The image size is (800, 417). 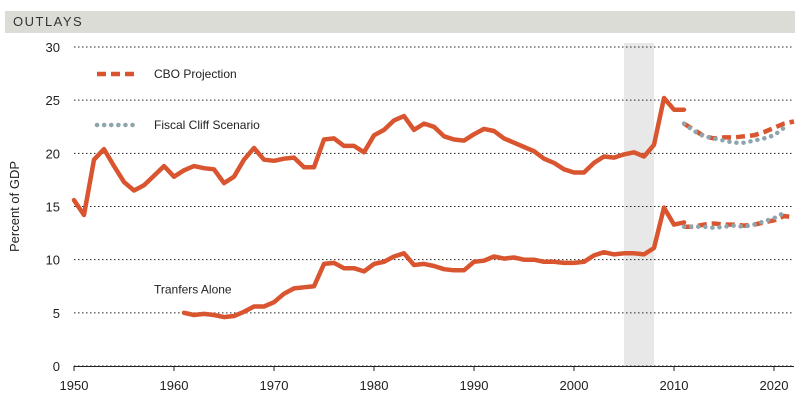 What do you see at coordinates (56, 313) in the screenshot?
I see `y-tick-label: 5` at bounding box center [56, 313].